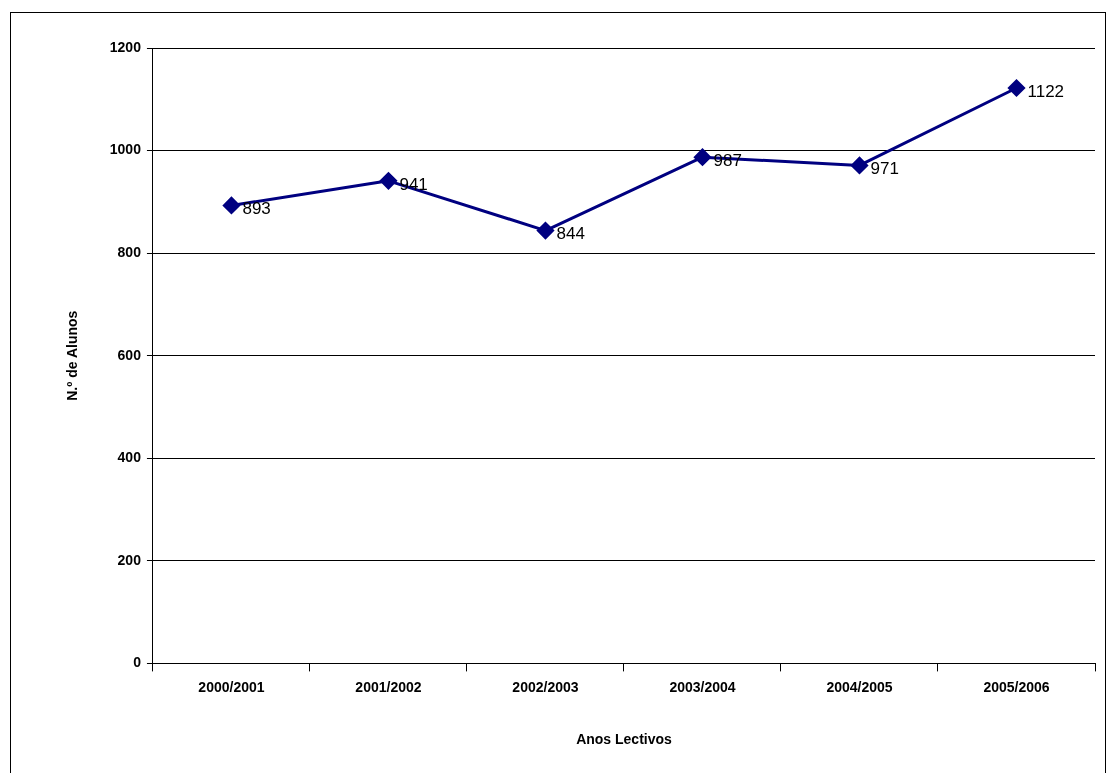 The width and height of the screenshot is (1117, 773). I want to click on x-tick-label: 2004/2005, so click(859, 686).